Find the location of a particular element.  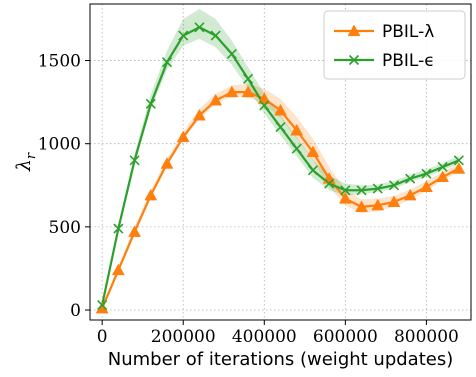

y-axis-label: λr is located at coordinates (26, 162).